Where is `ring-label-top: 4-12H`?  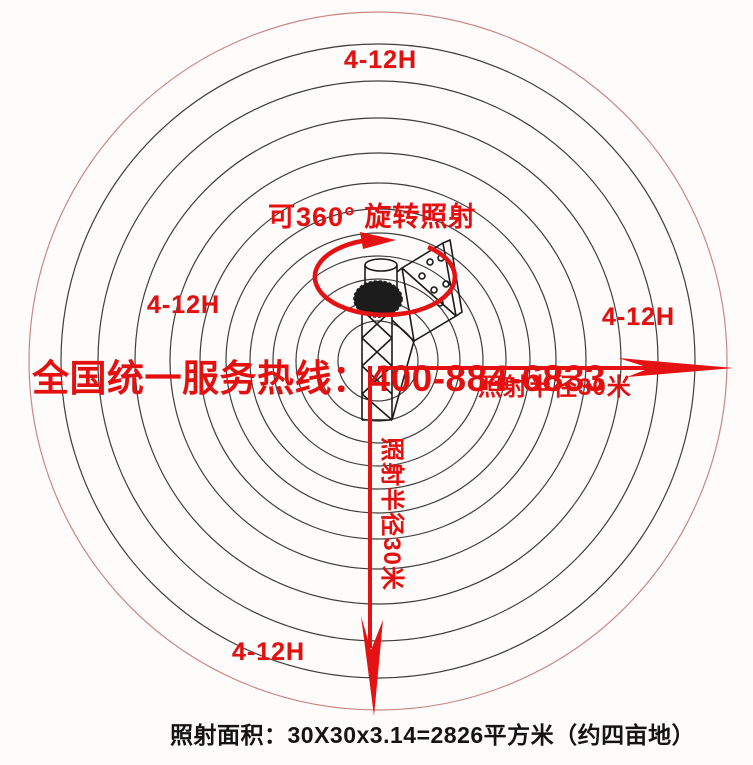
ring-label-top: 4-12H is located at coordinates (381, 60).